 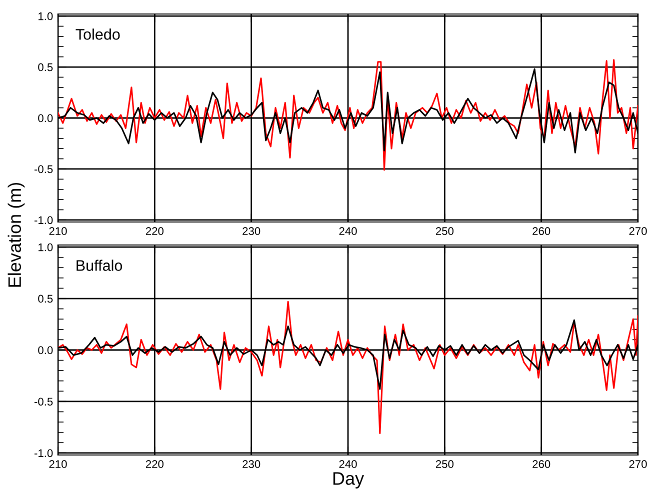 What do you see at coordinates (348, 480) in the screenshot?
I see `x-axis-title: Day` at bounding box center [348, 480].